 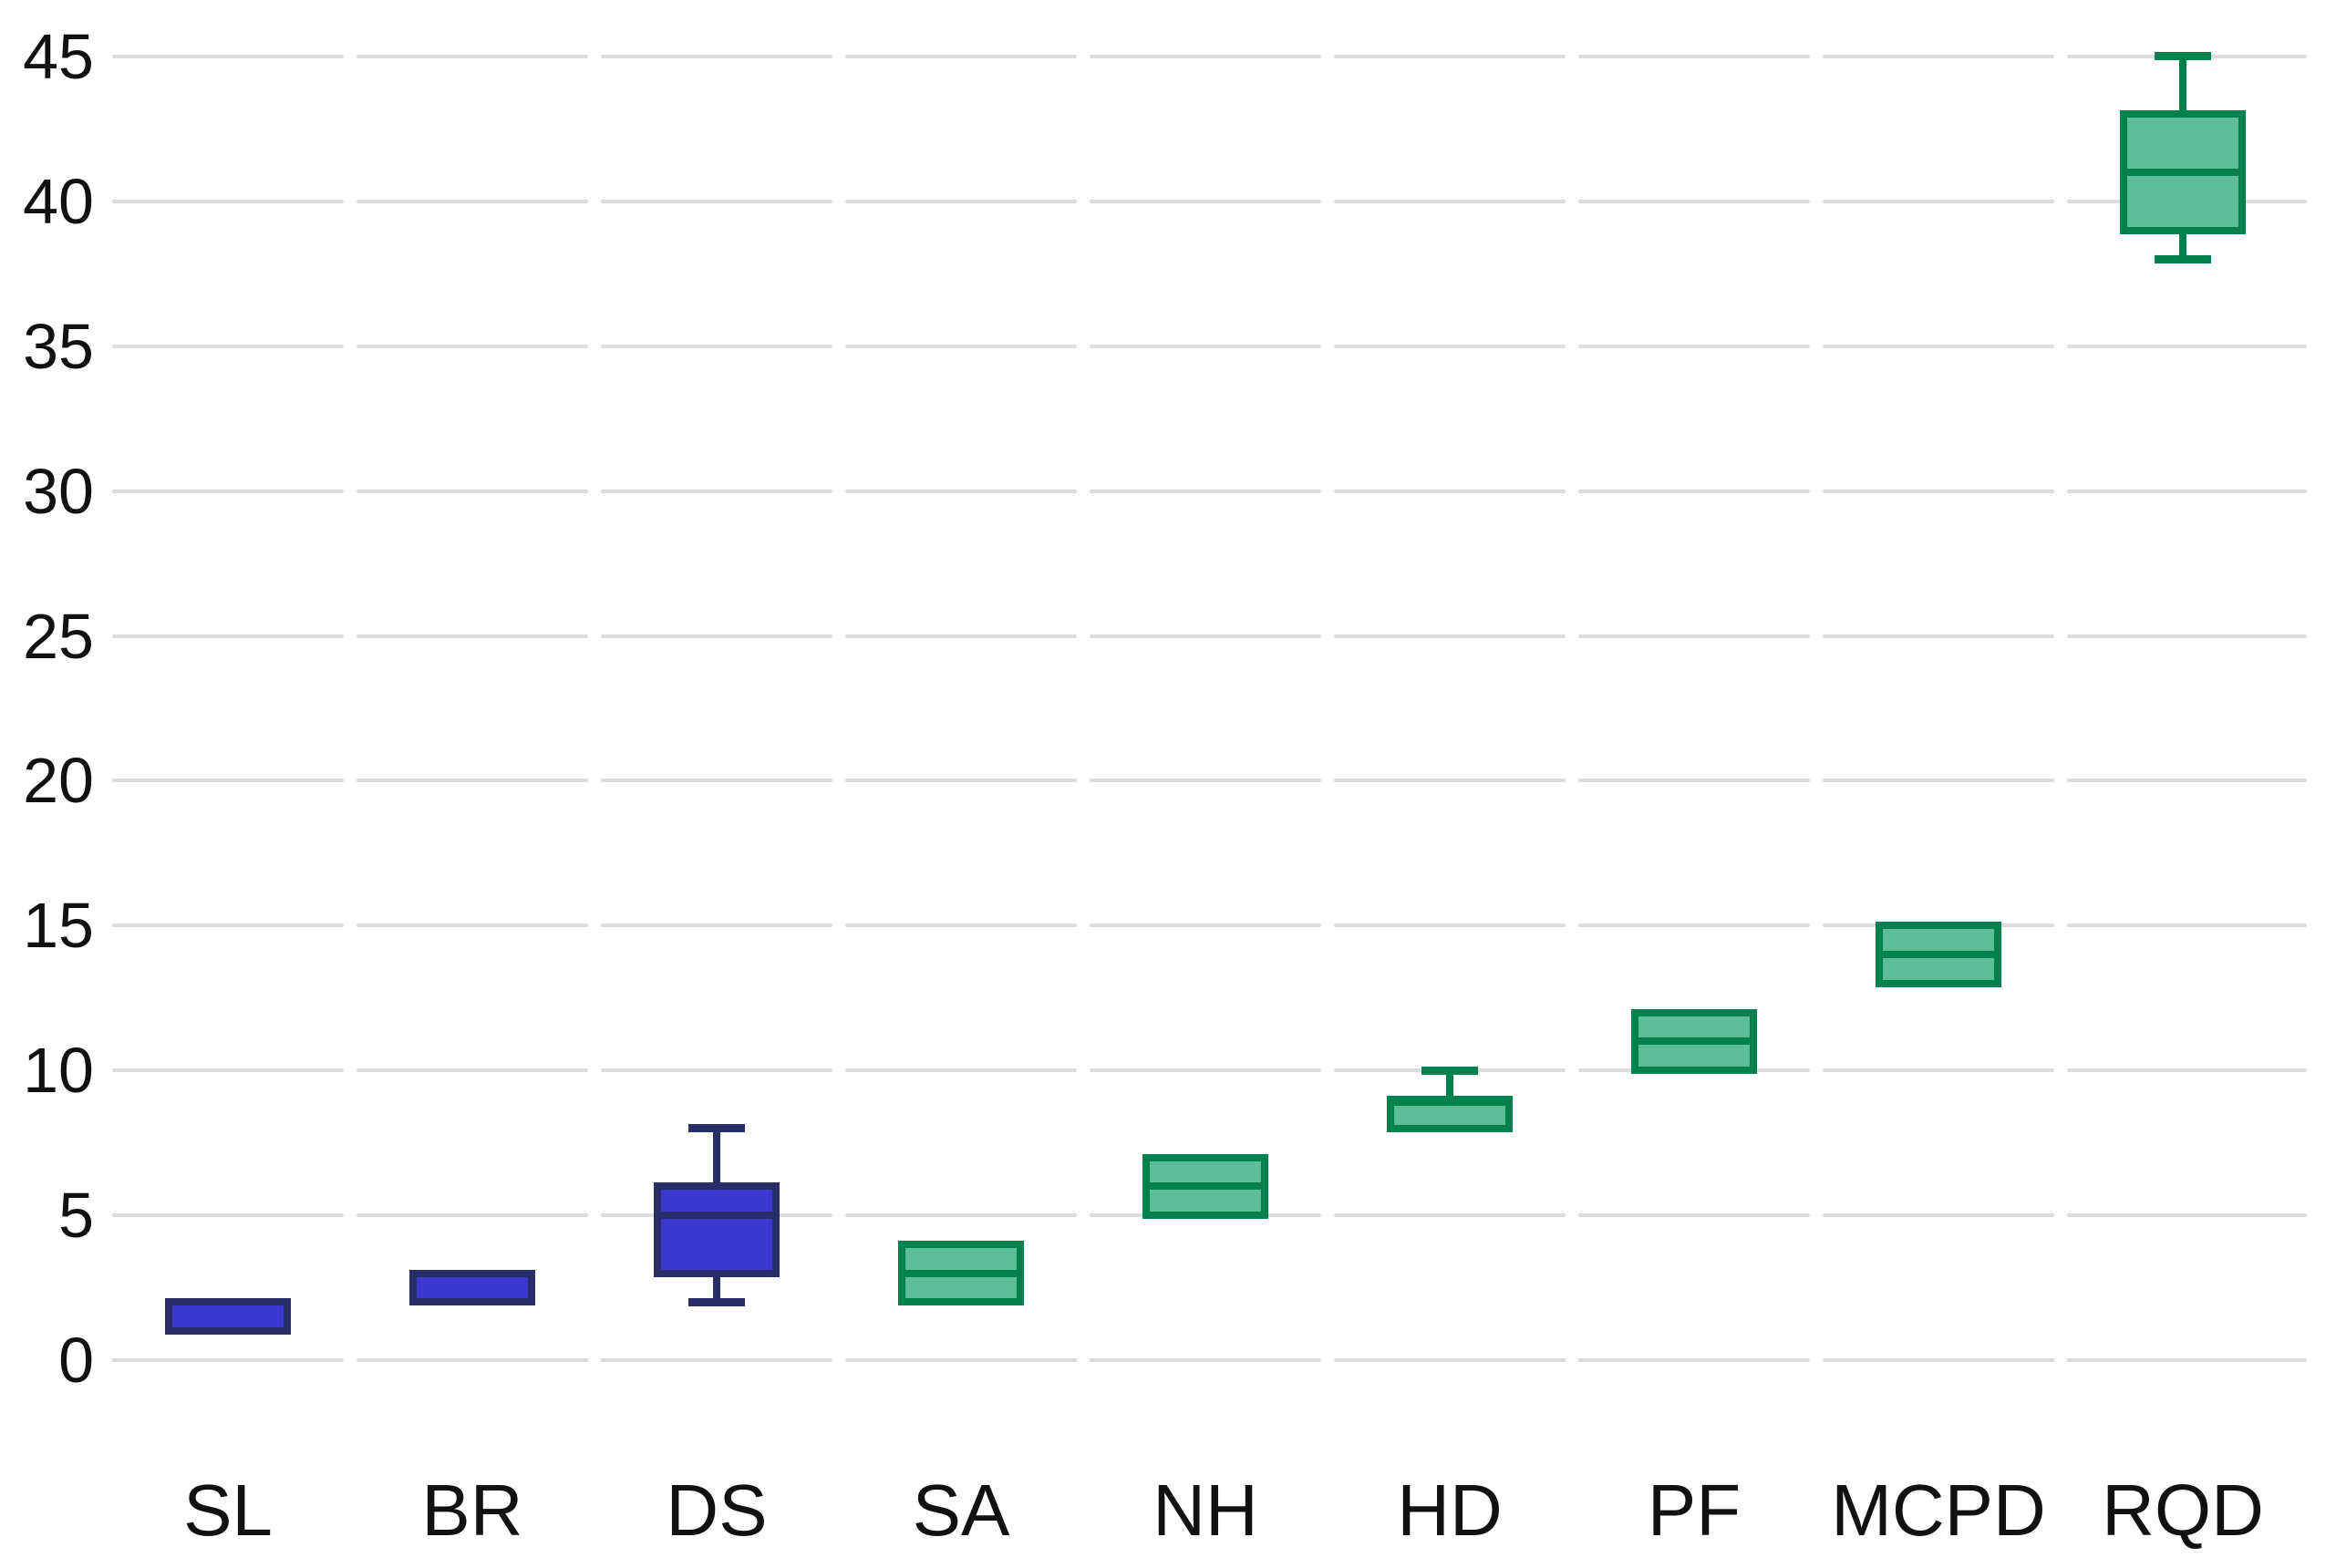 What do you see at coordinates (228, 201) in the screenshot?
I see `gridline-y40-seg0` at bounding box center [228, 201].